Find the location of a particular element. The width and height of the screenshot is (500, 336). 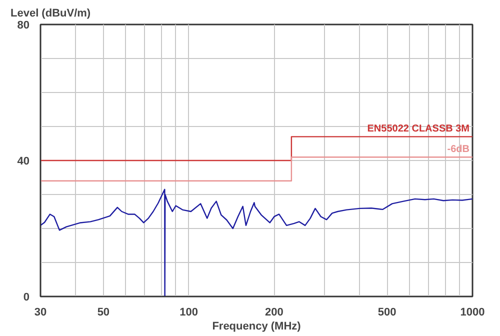

series-label: -6dB is located at coordinates (458, 150).